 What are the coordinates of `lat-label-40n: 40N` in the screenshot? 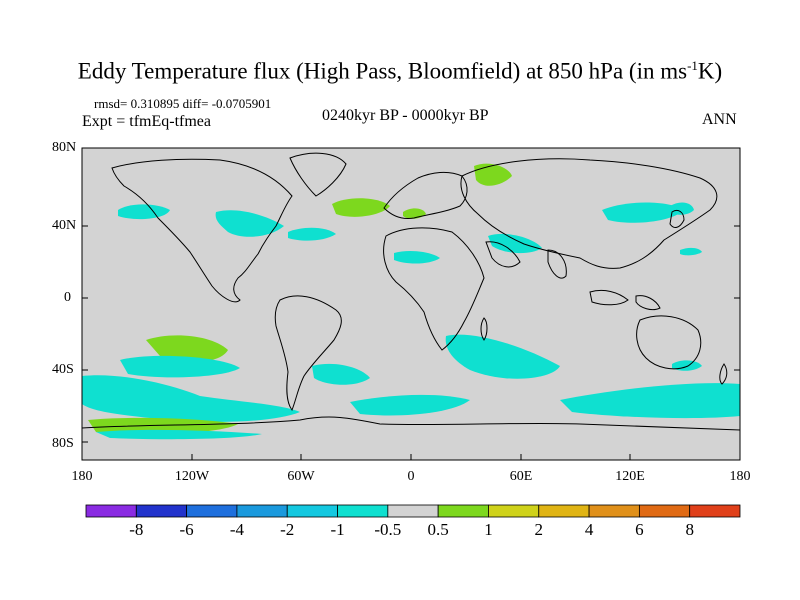 It's located at (64, 225).